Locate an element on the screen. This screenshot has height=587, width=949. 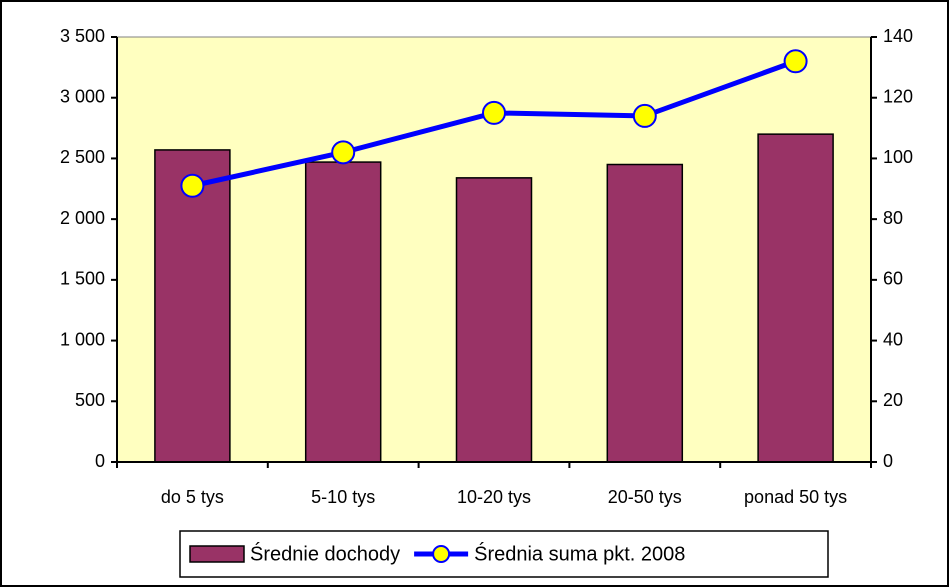
y2-tick-label: 20 is located at coordinates (893, 400).